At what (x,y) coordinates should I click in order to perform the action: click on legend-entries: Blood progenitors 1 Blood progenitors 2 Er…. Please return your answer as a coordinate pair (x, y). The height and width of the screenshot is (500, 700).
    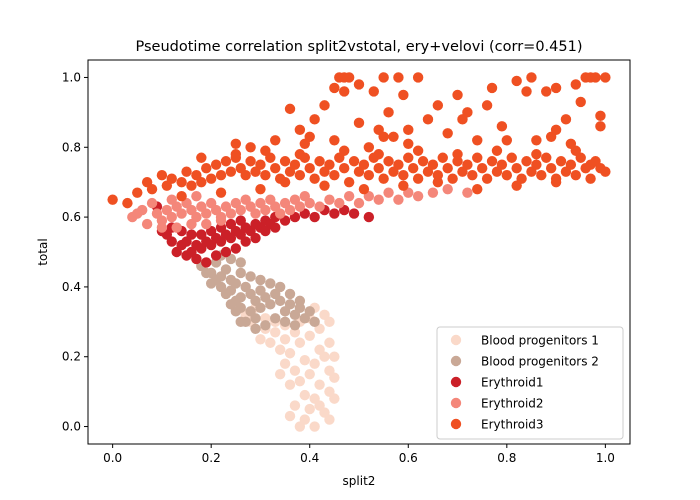
    Looking at the image, I should click on (524, 383).